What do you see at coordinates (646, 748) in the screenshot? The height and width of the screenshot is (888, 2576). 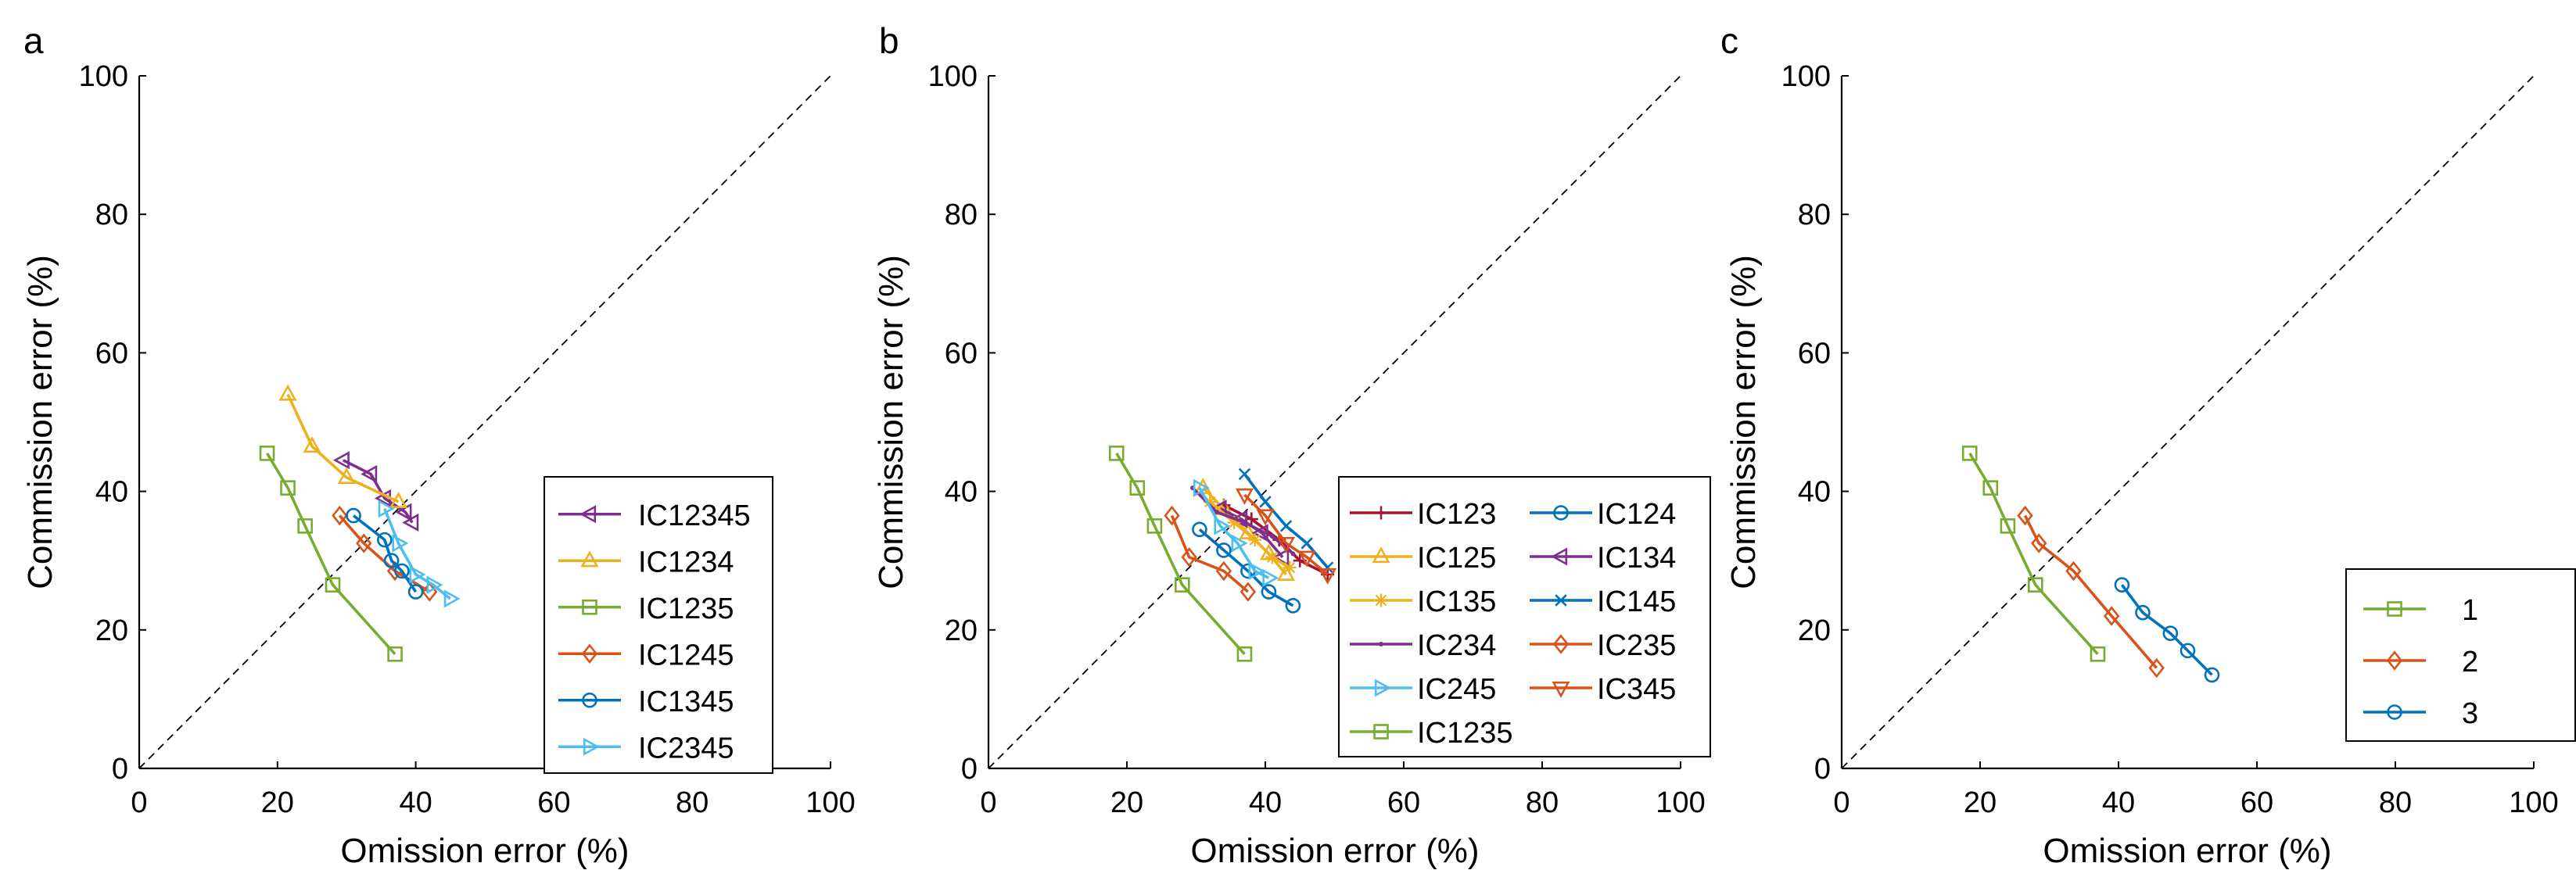 I see `legend-item: IC2345` at bounding box center [646, 748].